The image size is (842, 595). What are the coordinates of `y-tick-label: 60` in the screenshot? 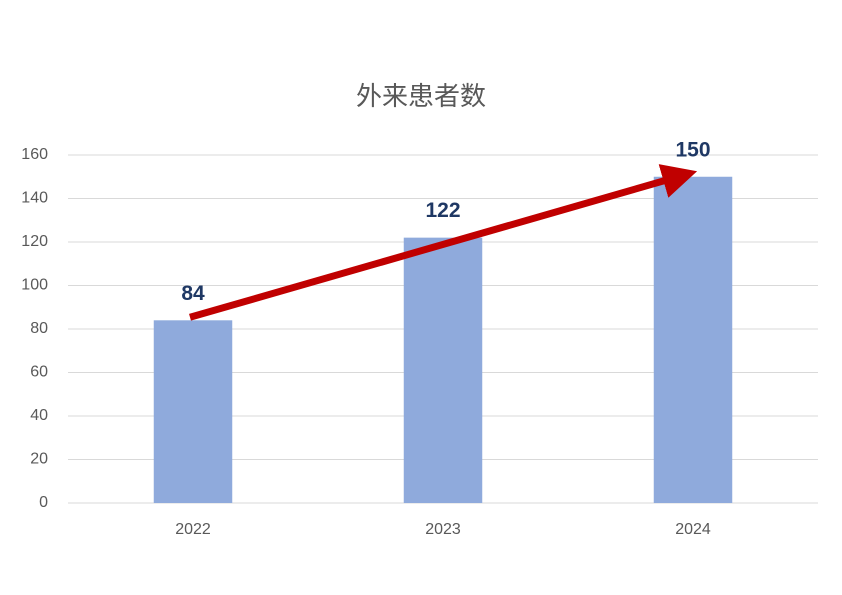 It's located at (39, 372).